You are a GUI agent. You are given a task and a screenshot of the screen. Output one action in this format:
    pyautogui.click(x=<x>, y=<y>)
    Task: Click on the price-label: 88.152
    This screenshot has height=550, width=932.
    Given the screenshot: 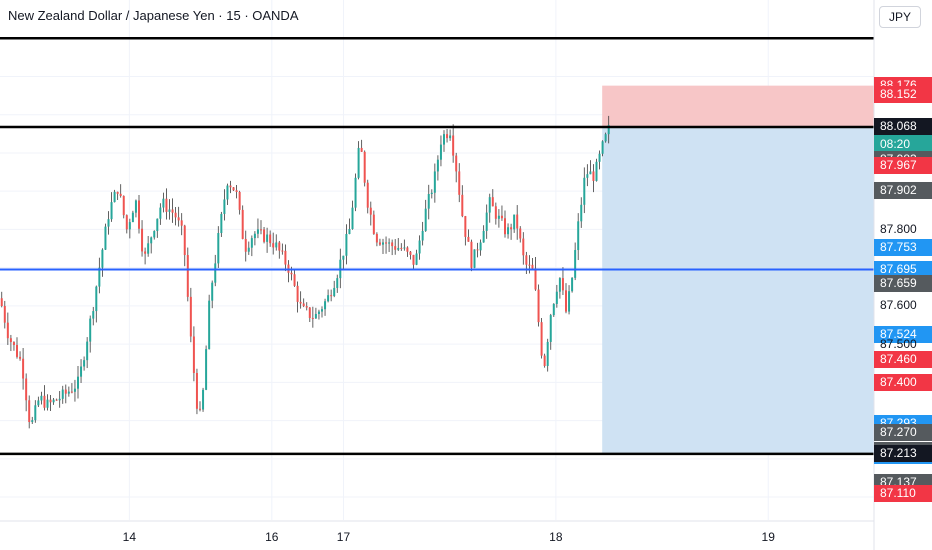 What is the action you would take?
    pyautogui.click(x=903, y=95)
    